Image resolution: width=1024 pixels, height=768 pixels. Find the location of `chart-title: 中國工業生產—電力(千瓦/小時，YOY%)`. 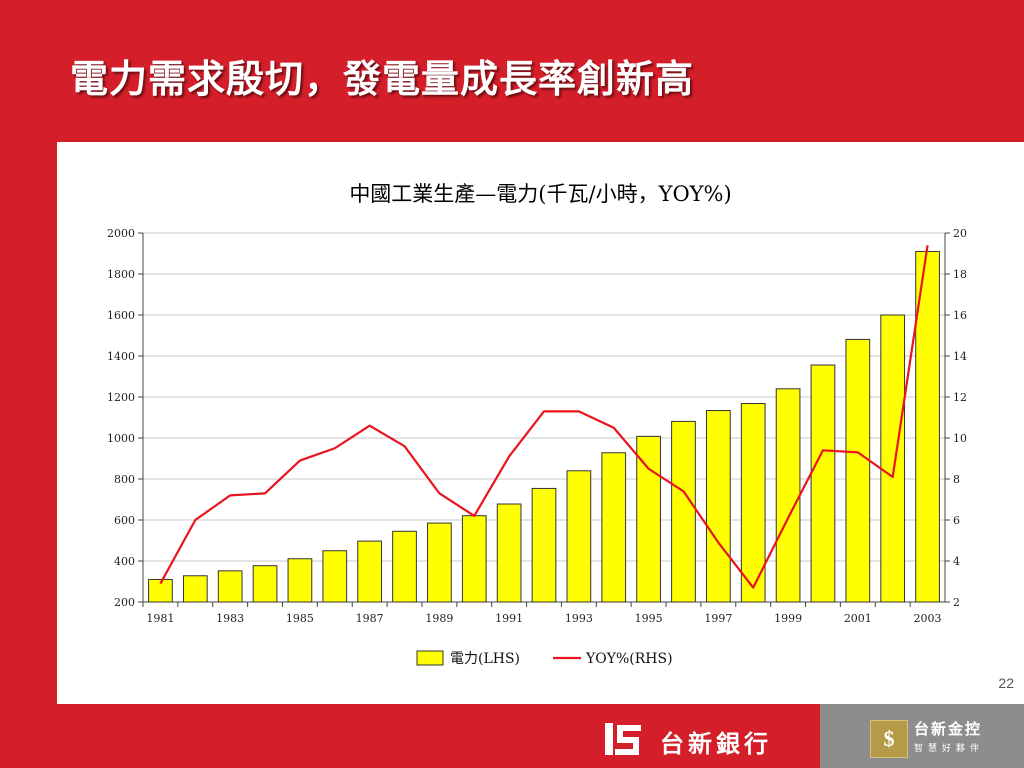

chart-title: 中國工業生產—電力(千瓦/小時，YOY%) is located at coordinates (540, 194).